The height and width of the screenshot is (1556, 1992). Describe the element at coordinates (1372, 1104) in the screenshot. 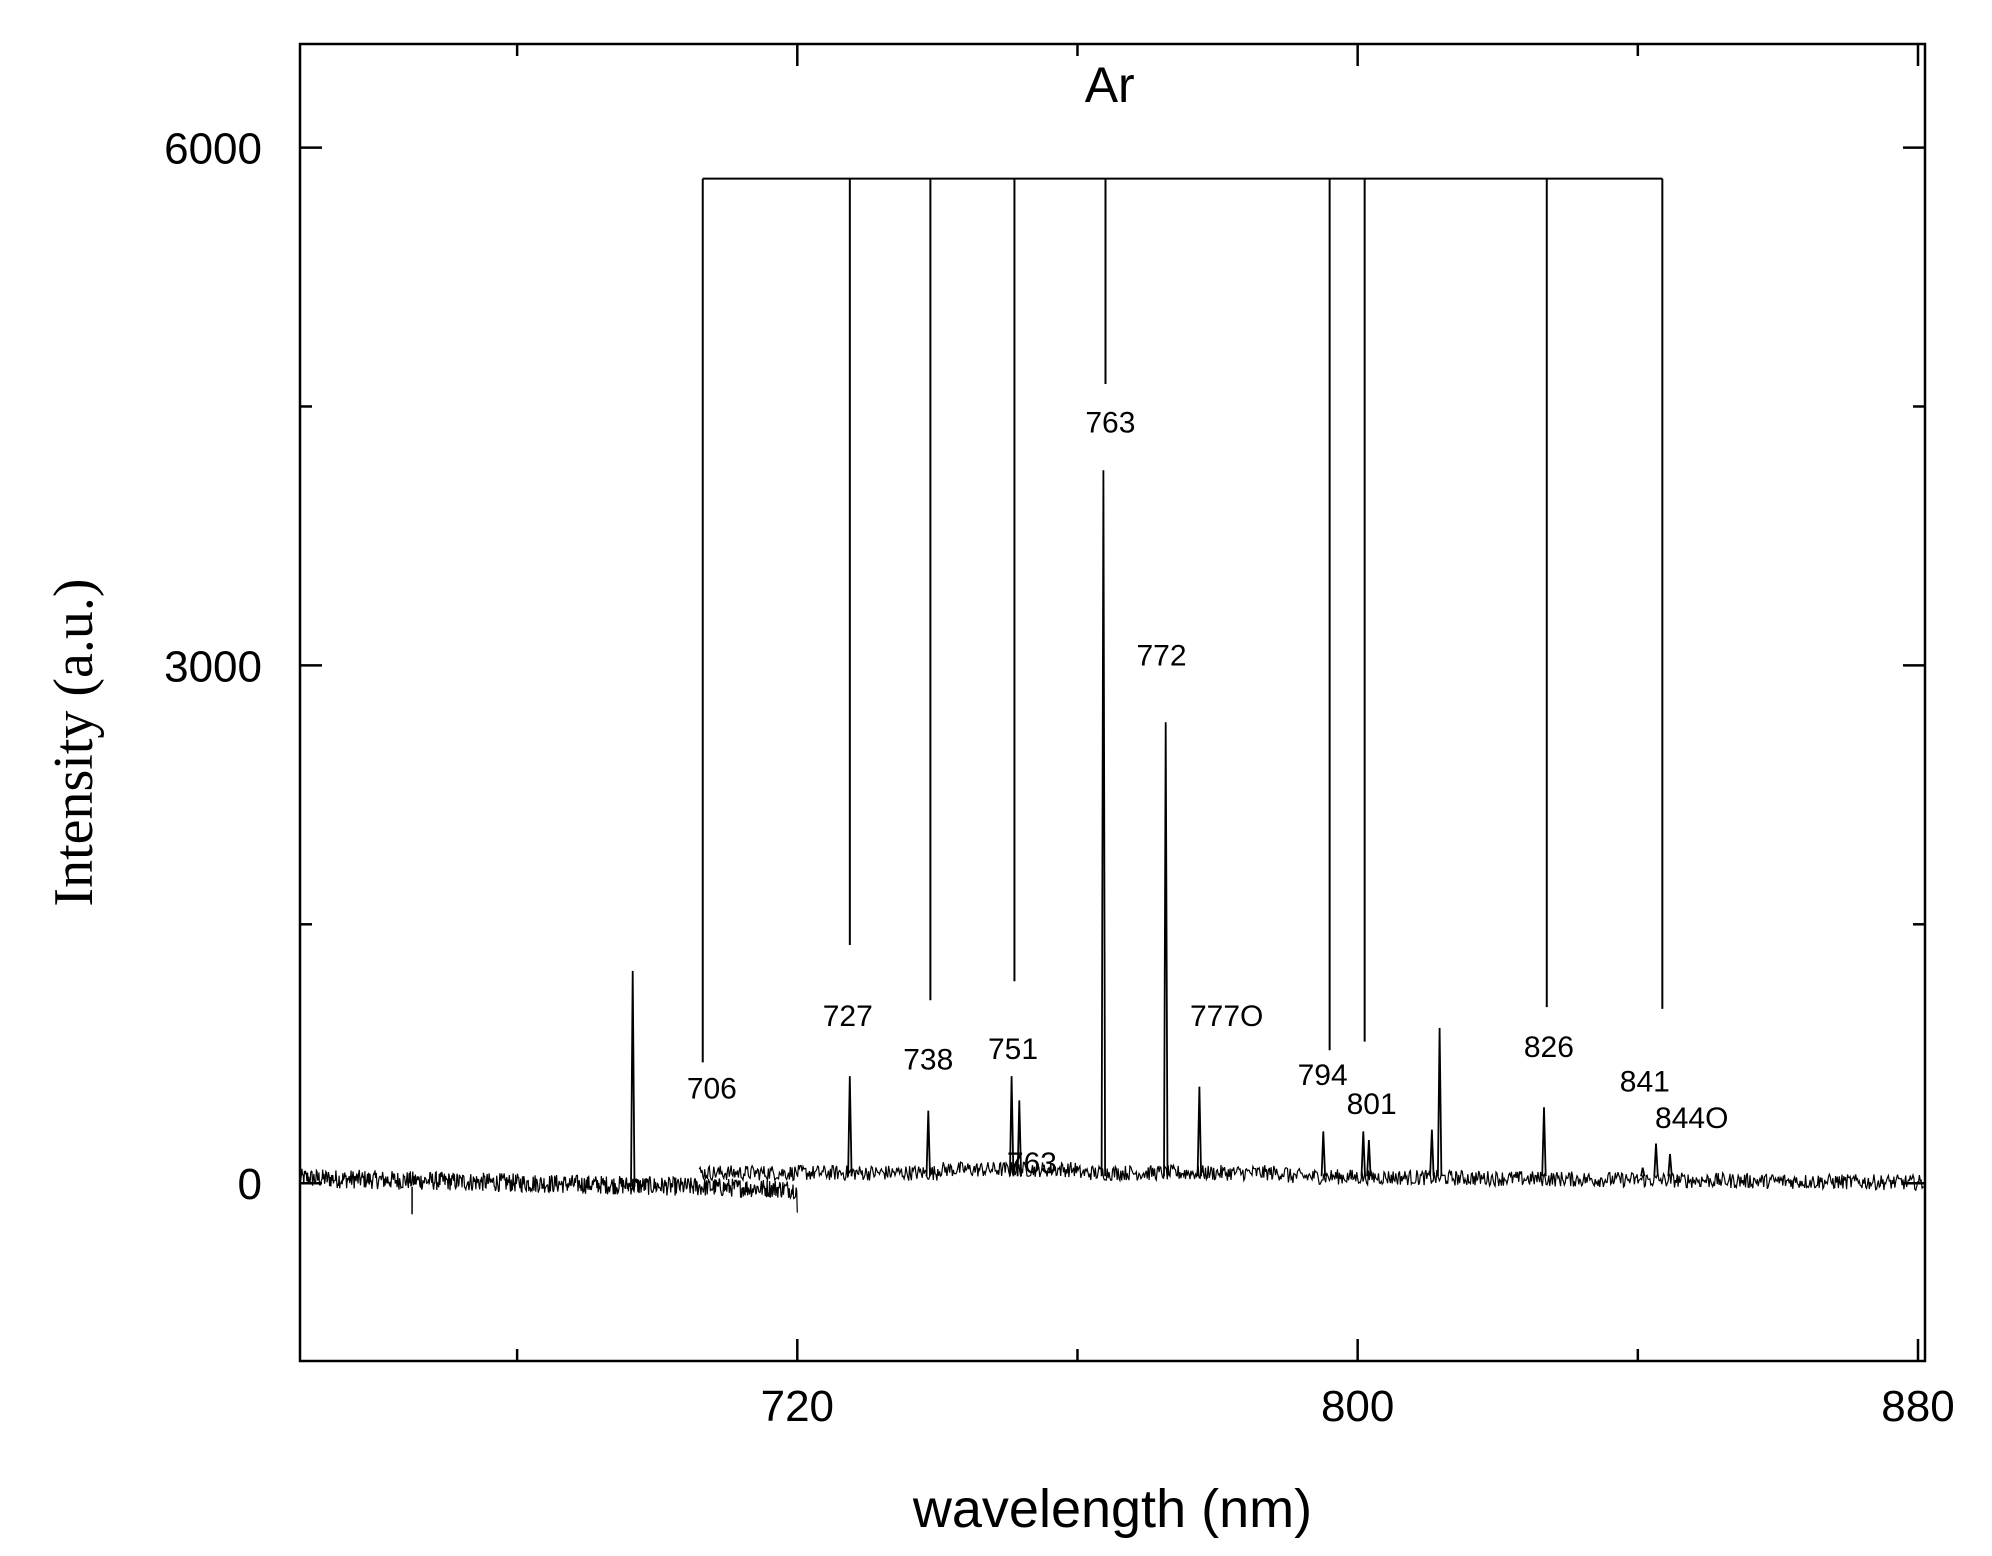

I see `peak-label: 801` at that location.